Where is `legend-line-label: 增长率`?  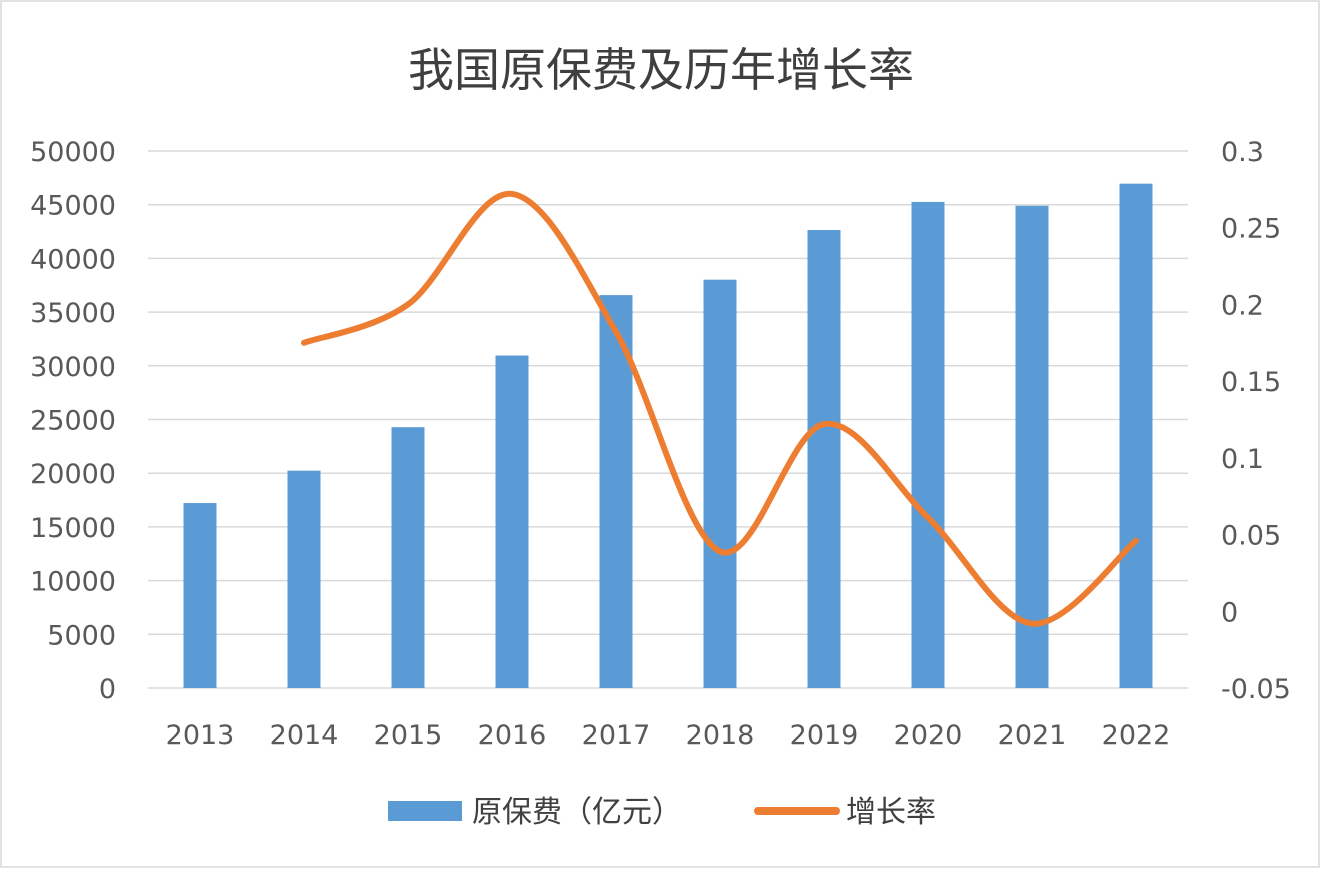
legend-line-label: 增长率 is located at coordinates (891, 812).